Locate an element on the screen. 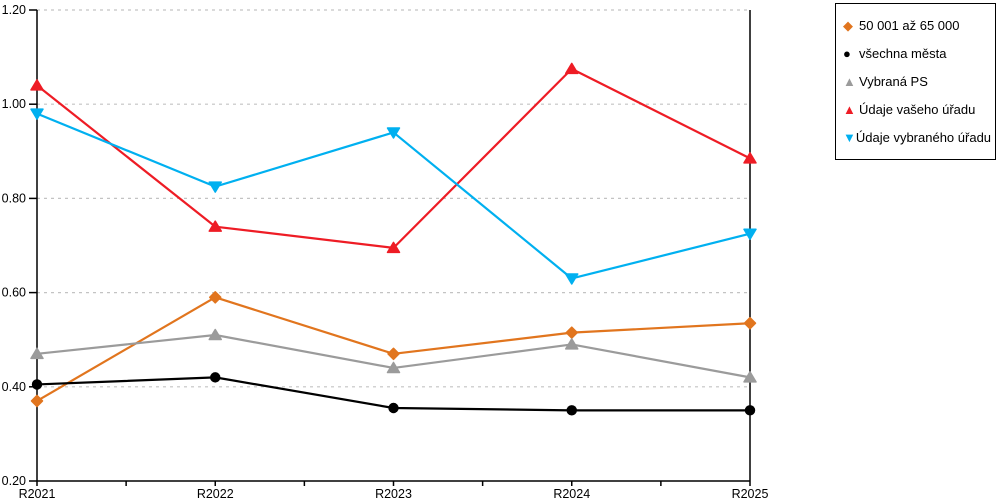 The height and width of the screenshot is (500, 1000). legend-item: ▲ Vybraná PS is located at coordinates (916, 81).